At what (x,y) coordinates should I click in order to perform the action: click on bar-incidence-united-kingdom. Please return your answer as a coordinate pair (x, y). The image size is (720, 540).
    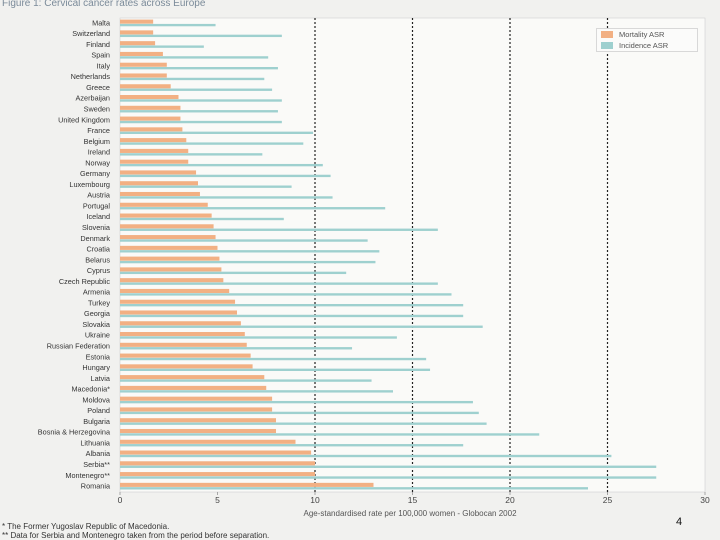
    Looking at the image, I should click on (201, 122).